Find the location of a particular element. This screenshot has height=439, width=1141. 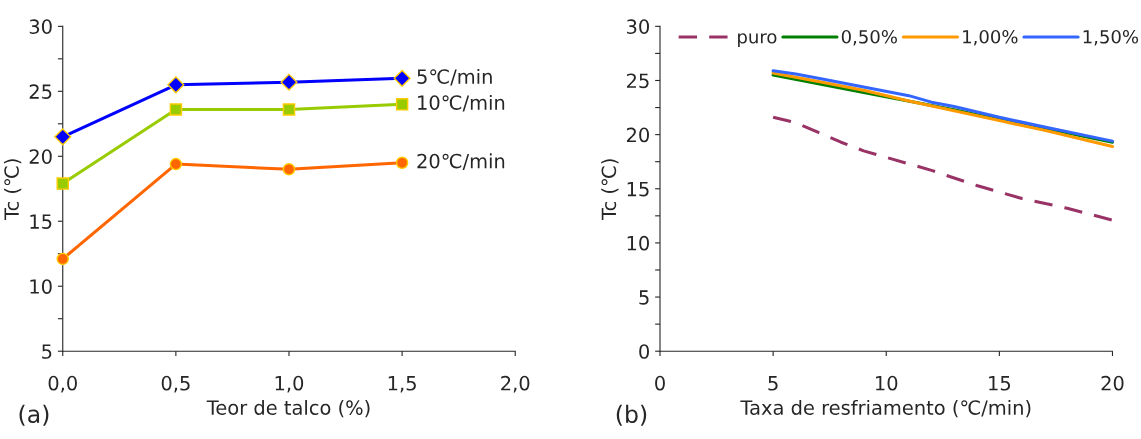

series-label: 20℃/min is located at coordinates (461, 161).